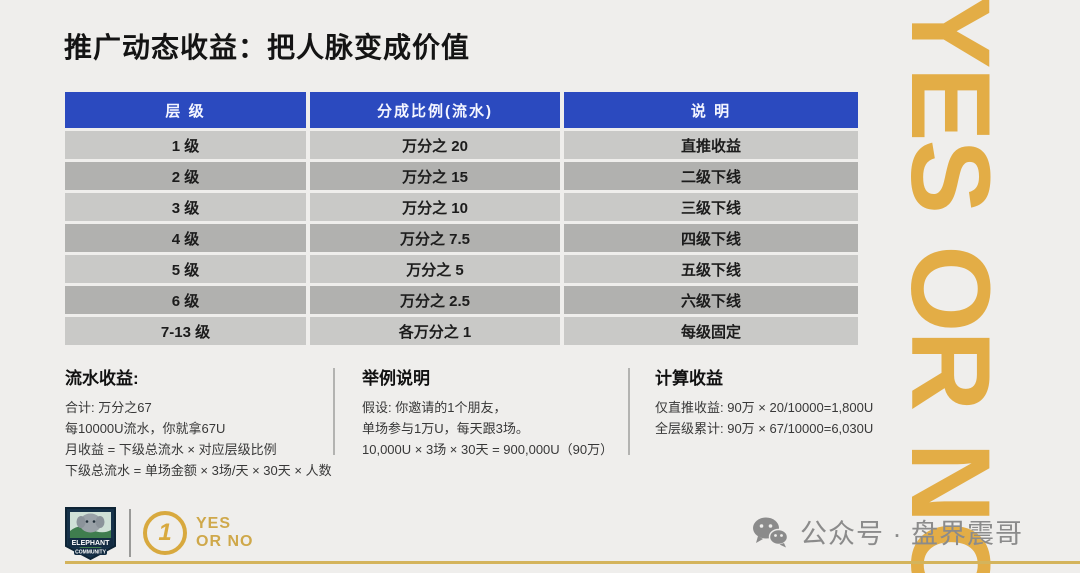 This screenshot has height=573, width=1080. I want to click on column-header-ratio: 分成比例(流水), so click(435, 110).